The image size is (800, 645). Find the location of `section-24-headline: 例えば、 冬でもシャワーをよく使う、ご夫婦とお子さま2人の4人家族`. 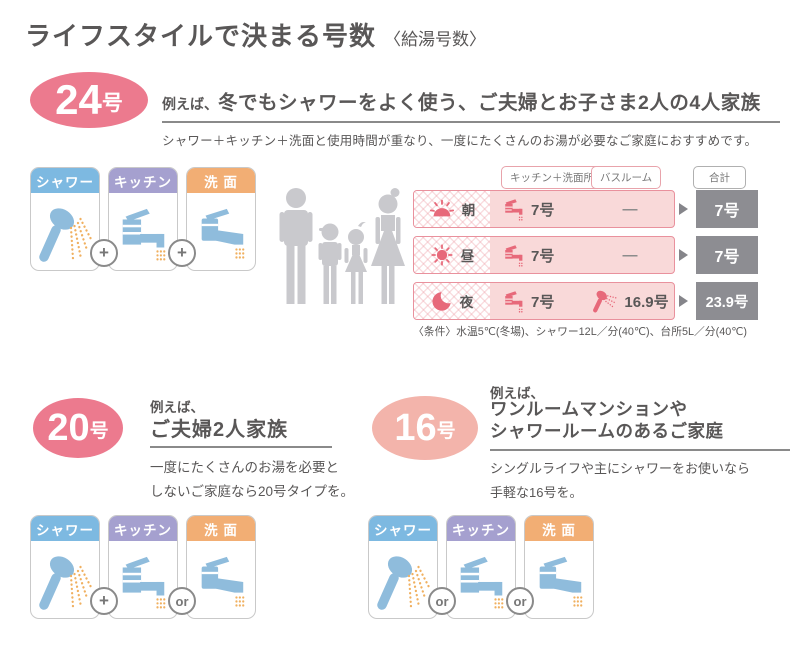

section-24-headline: 例えば、 冬でもシャワーをよく使う、ご夫婦とお子さま2人の4人家族 is located at coordinates (461, 100).